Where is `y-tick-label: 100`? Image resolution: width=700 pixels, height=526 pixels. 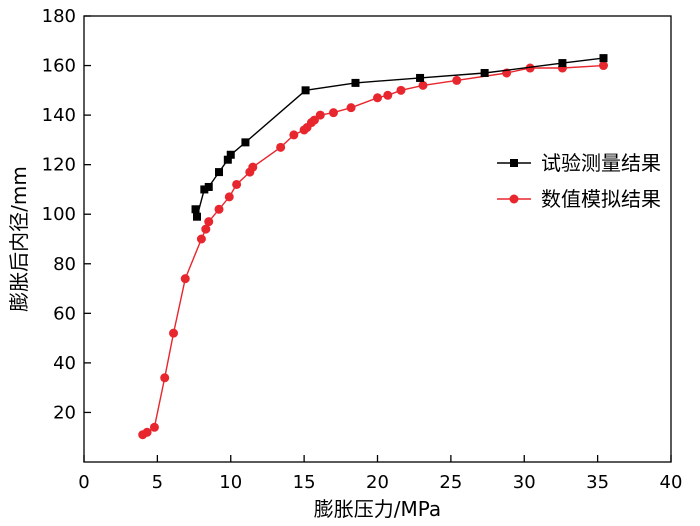
y-tick-label: 100 is located at coordinates (59, 214).